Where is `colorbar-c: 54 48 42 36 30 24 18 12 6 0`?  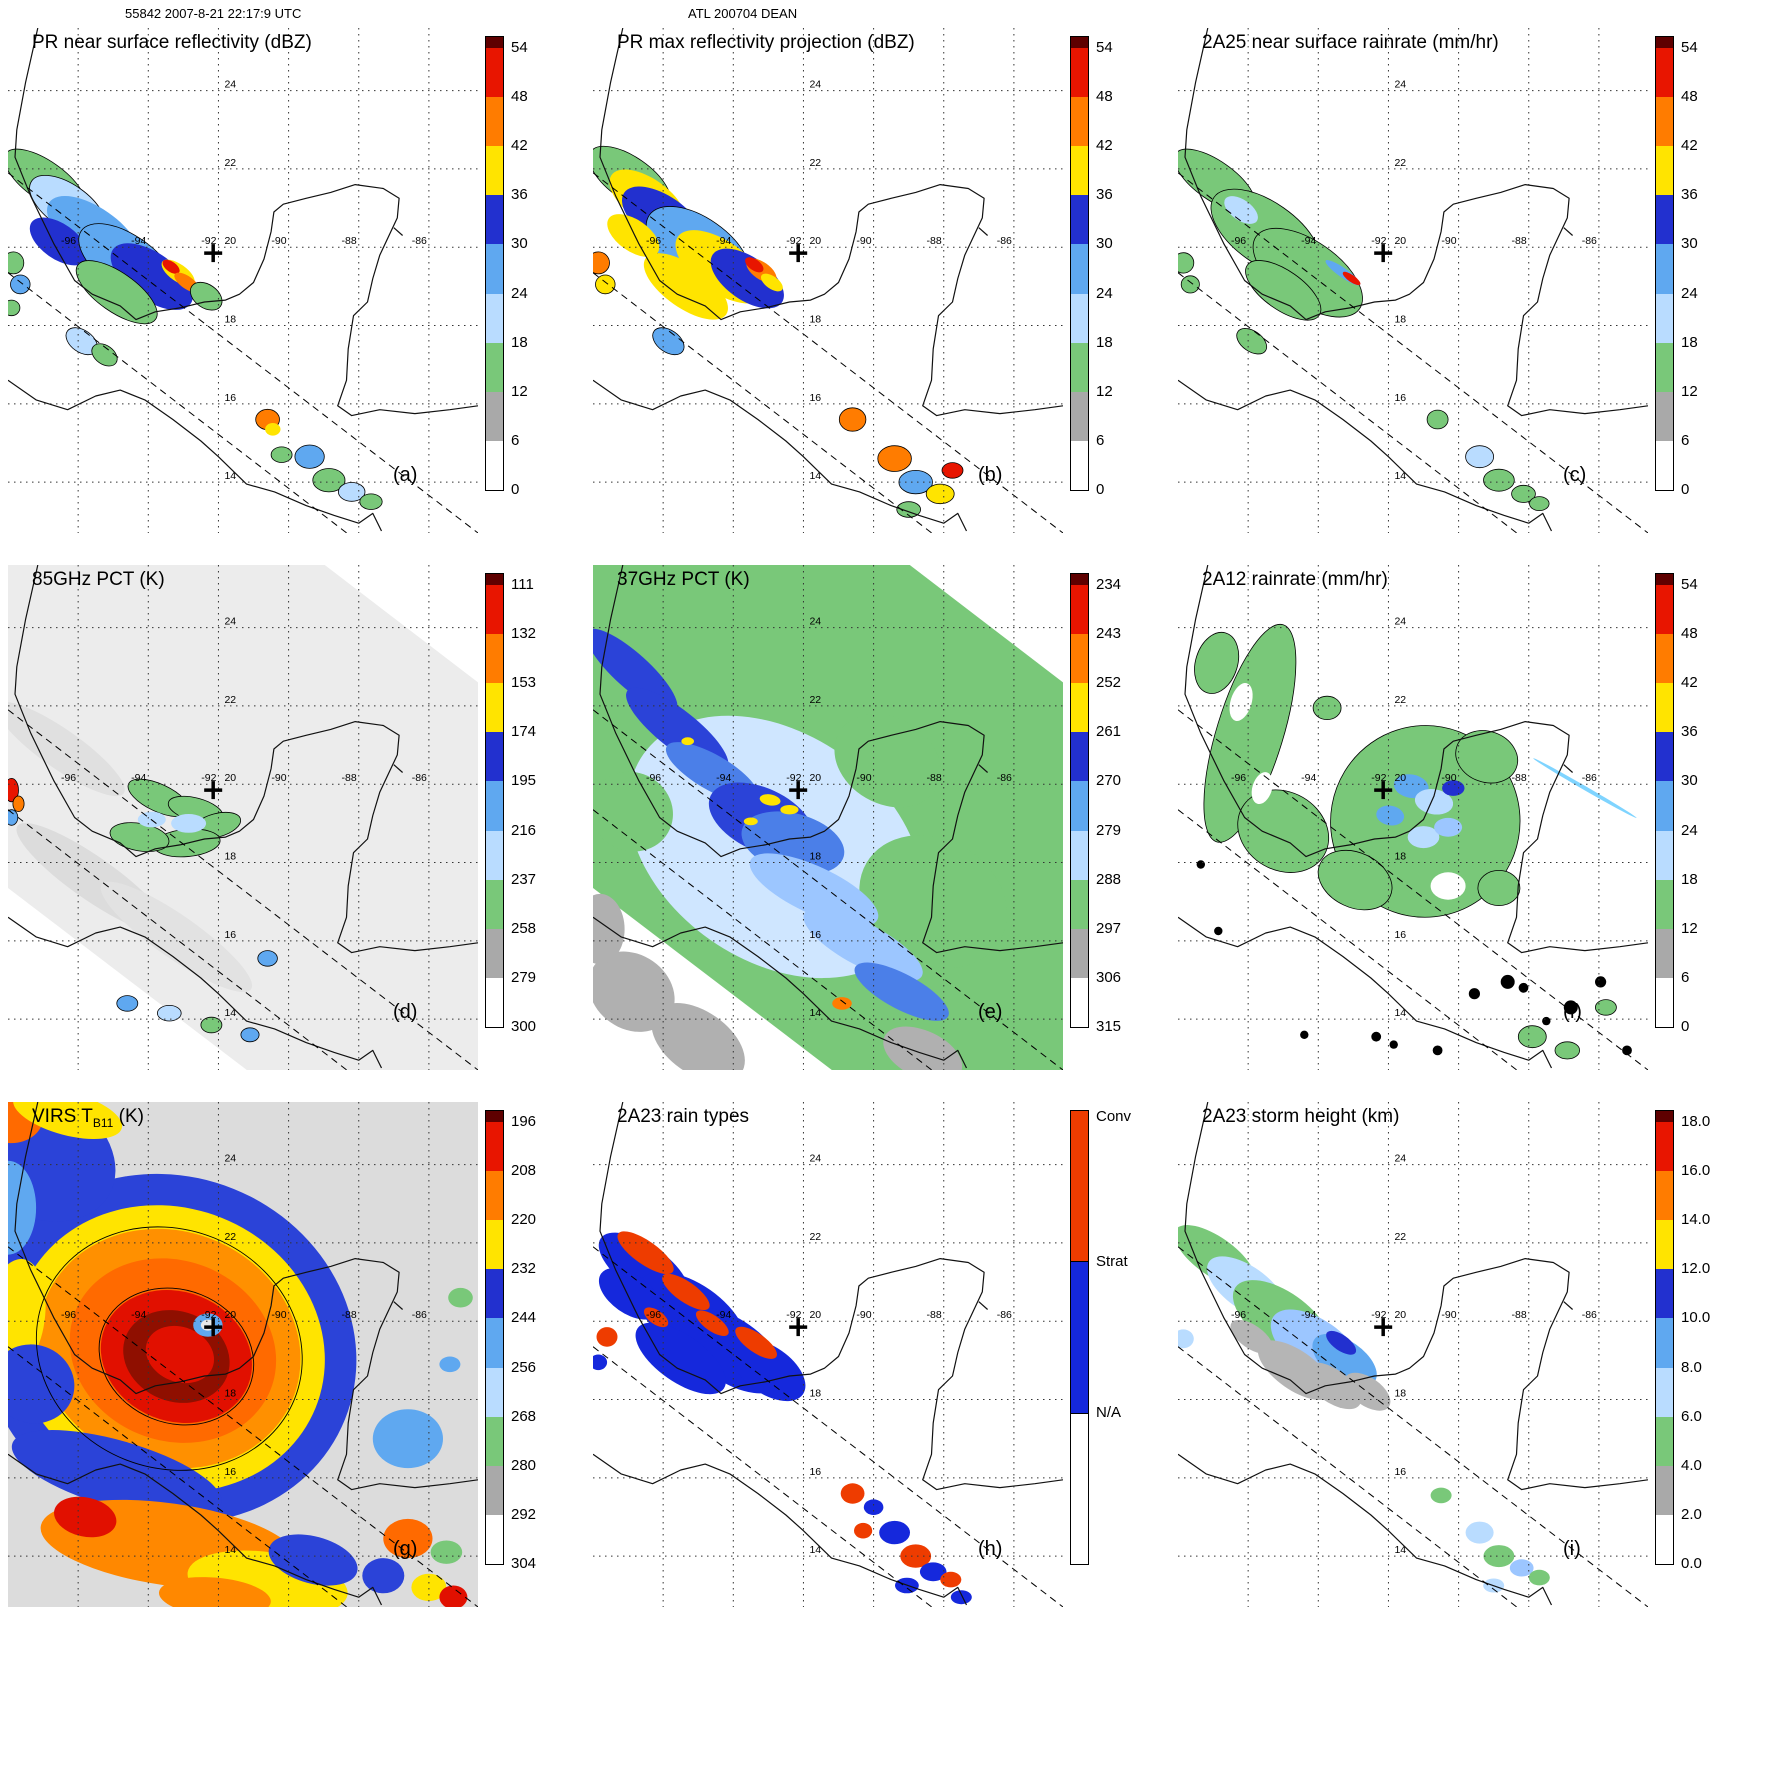 colorbar-c: 54 48 42 36 30 24 18 12 6 0 is located at coordinates (1686, 267).